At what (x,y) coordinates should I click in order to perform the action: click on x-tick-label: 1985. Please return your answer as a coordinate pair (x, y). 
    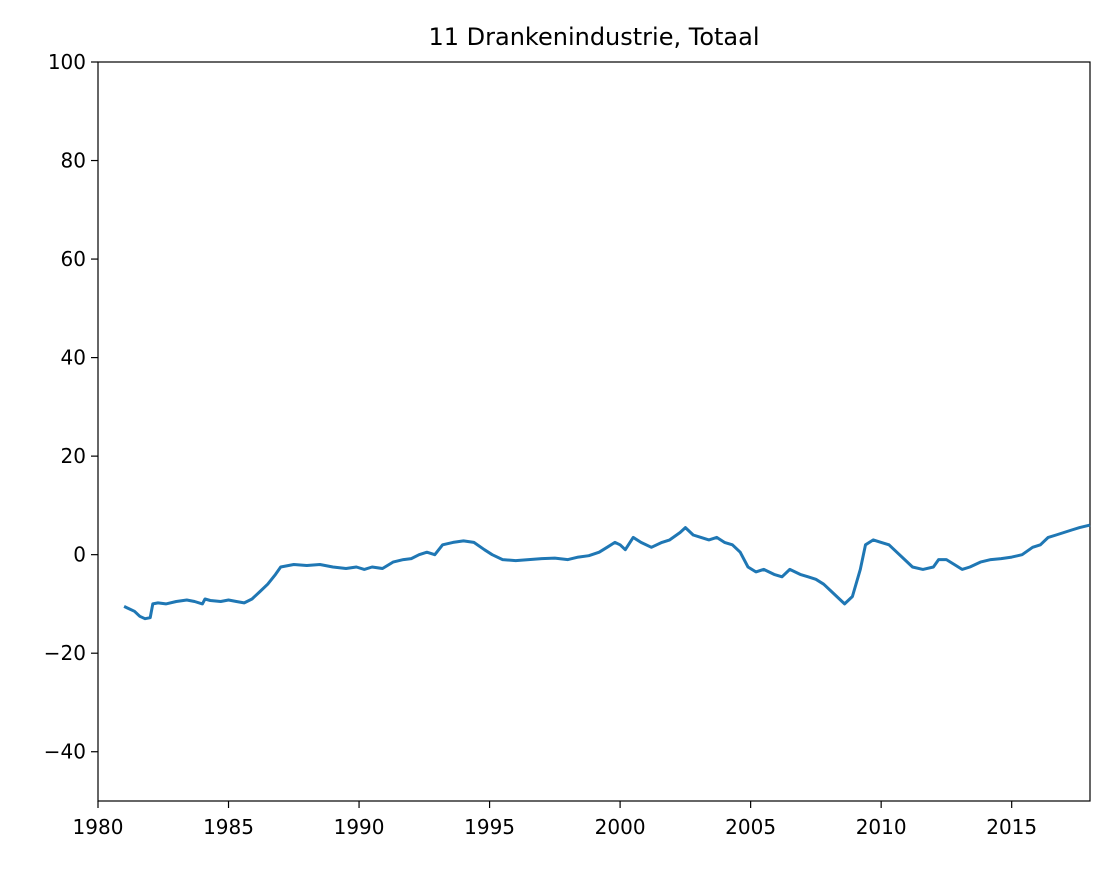
    Looking at the image, I should click on (228, 827).